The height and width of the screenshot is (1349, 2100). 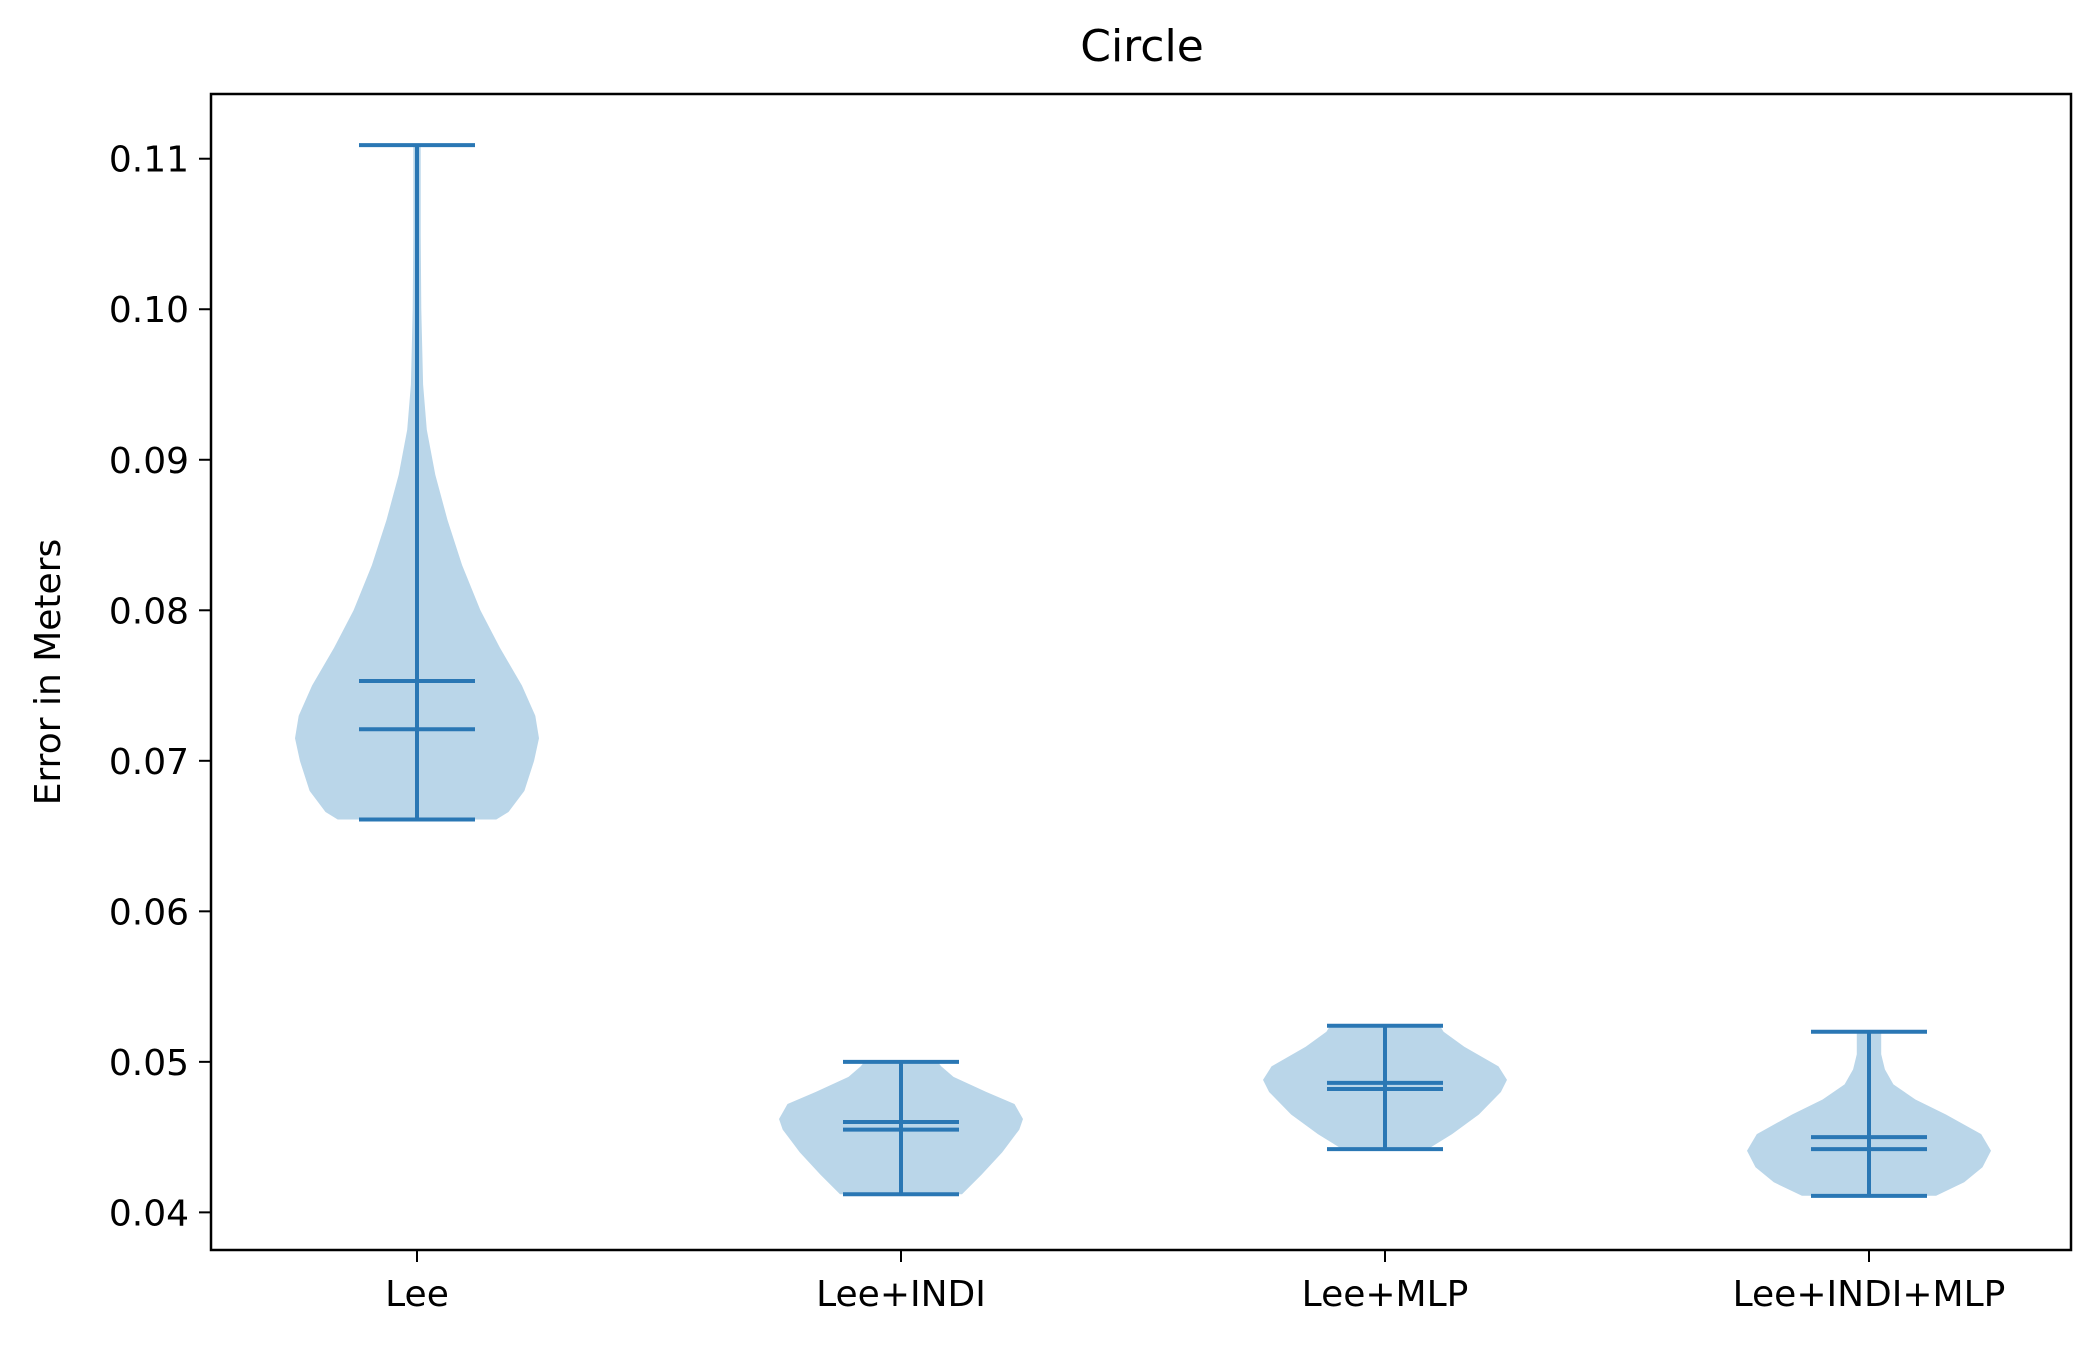 What do you see at coordinates (1869, 1113) in the screenshot?
I see `violin-lee-indi-mlp` at bounding box center [1869, 1113].